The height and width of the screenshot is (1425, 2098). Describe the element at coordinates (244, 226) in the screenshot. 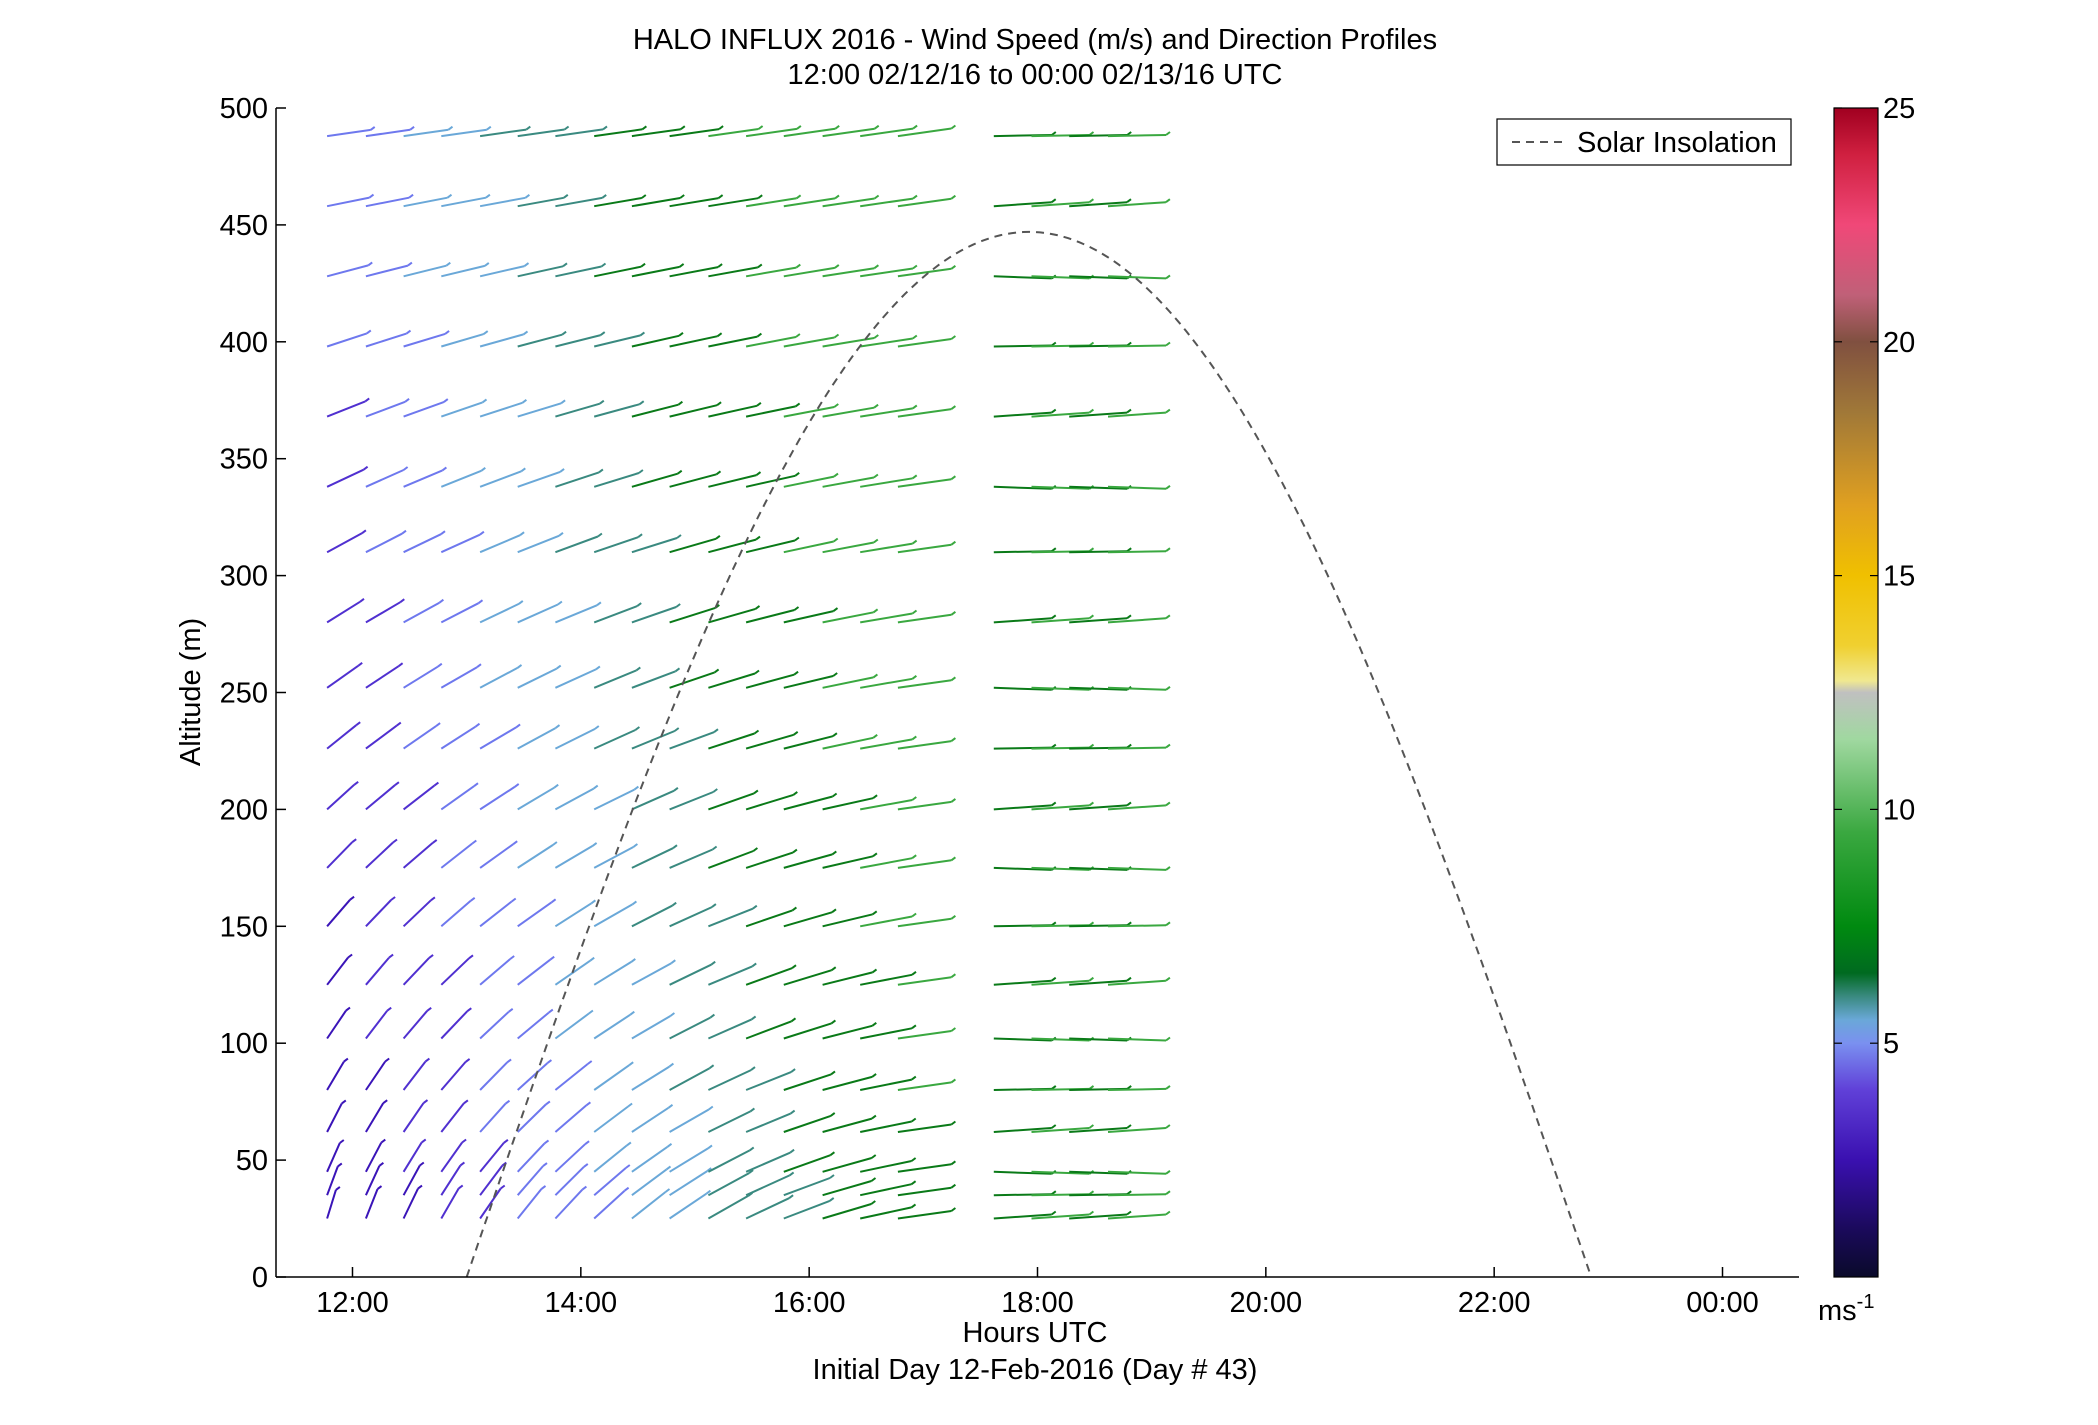

I see `y-tick-label: 450` at that location.